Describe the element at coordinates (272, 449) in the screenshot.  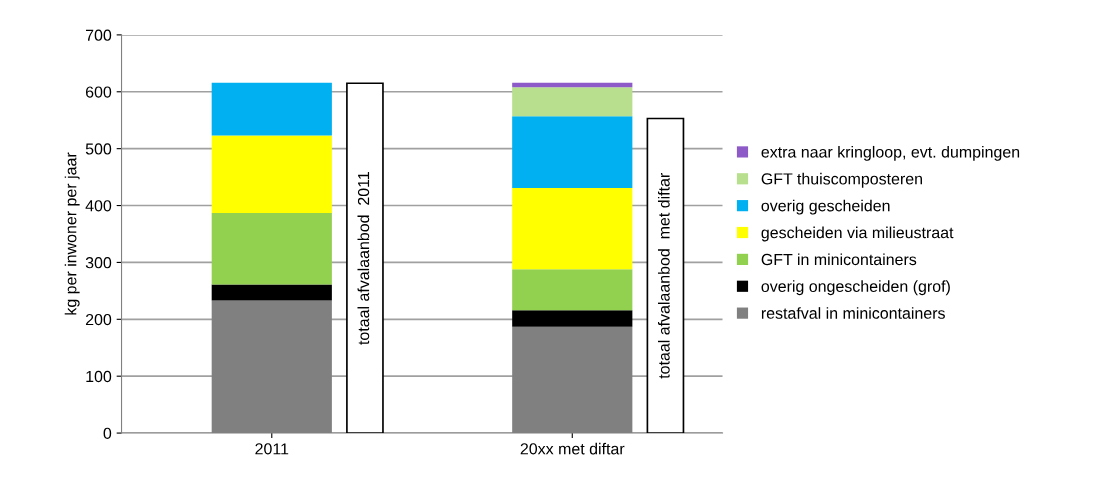
I see `x-tick-label: 2011` at that location.